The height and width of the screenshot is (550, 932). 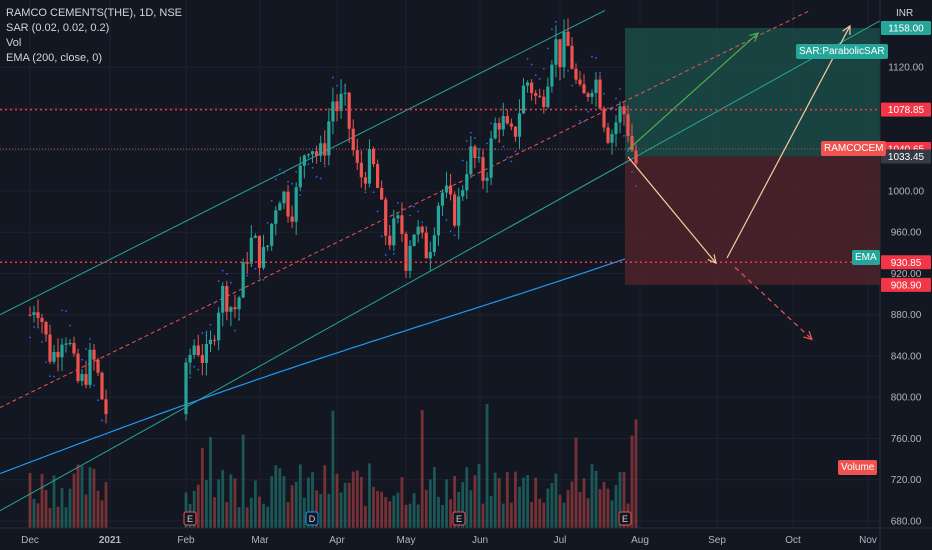 I want to click on price-label-text: 930.85, so click(x=906, y=263).